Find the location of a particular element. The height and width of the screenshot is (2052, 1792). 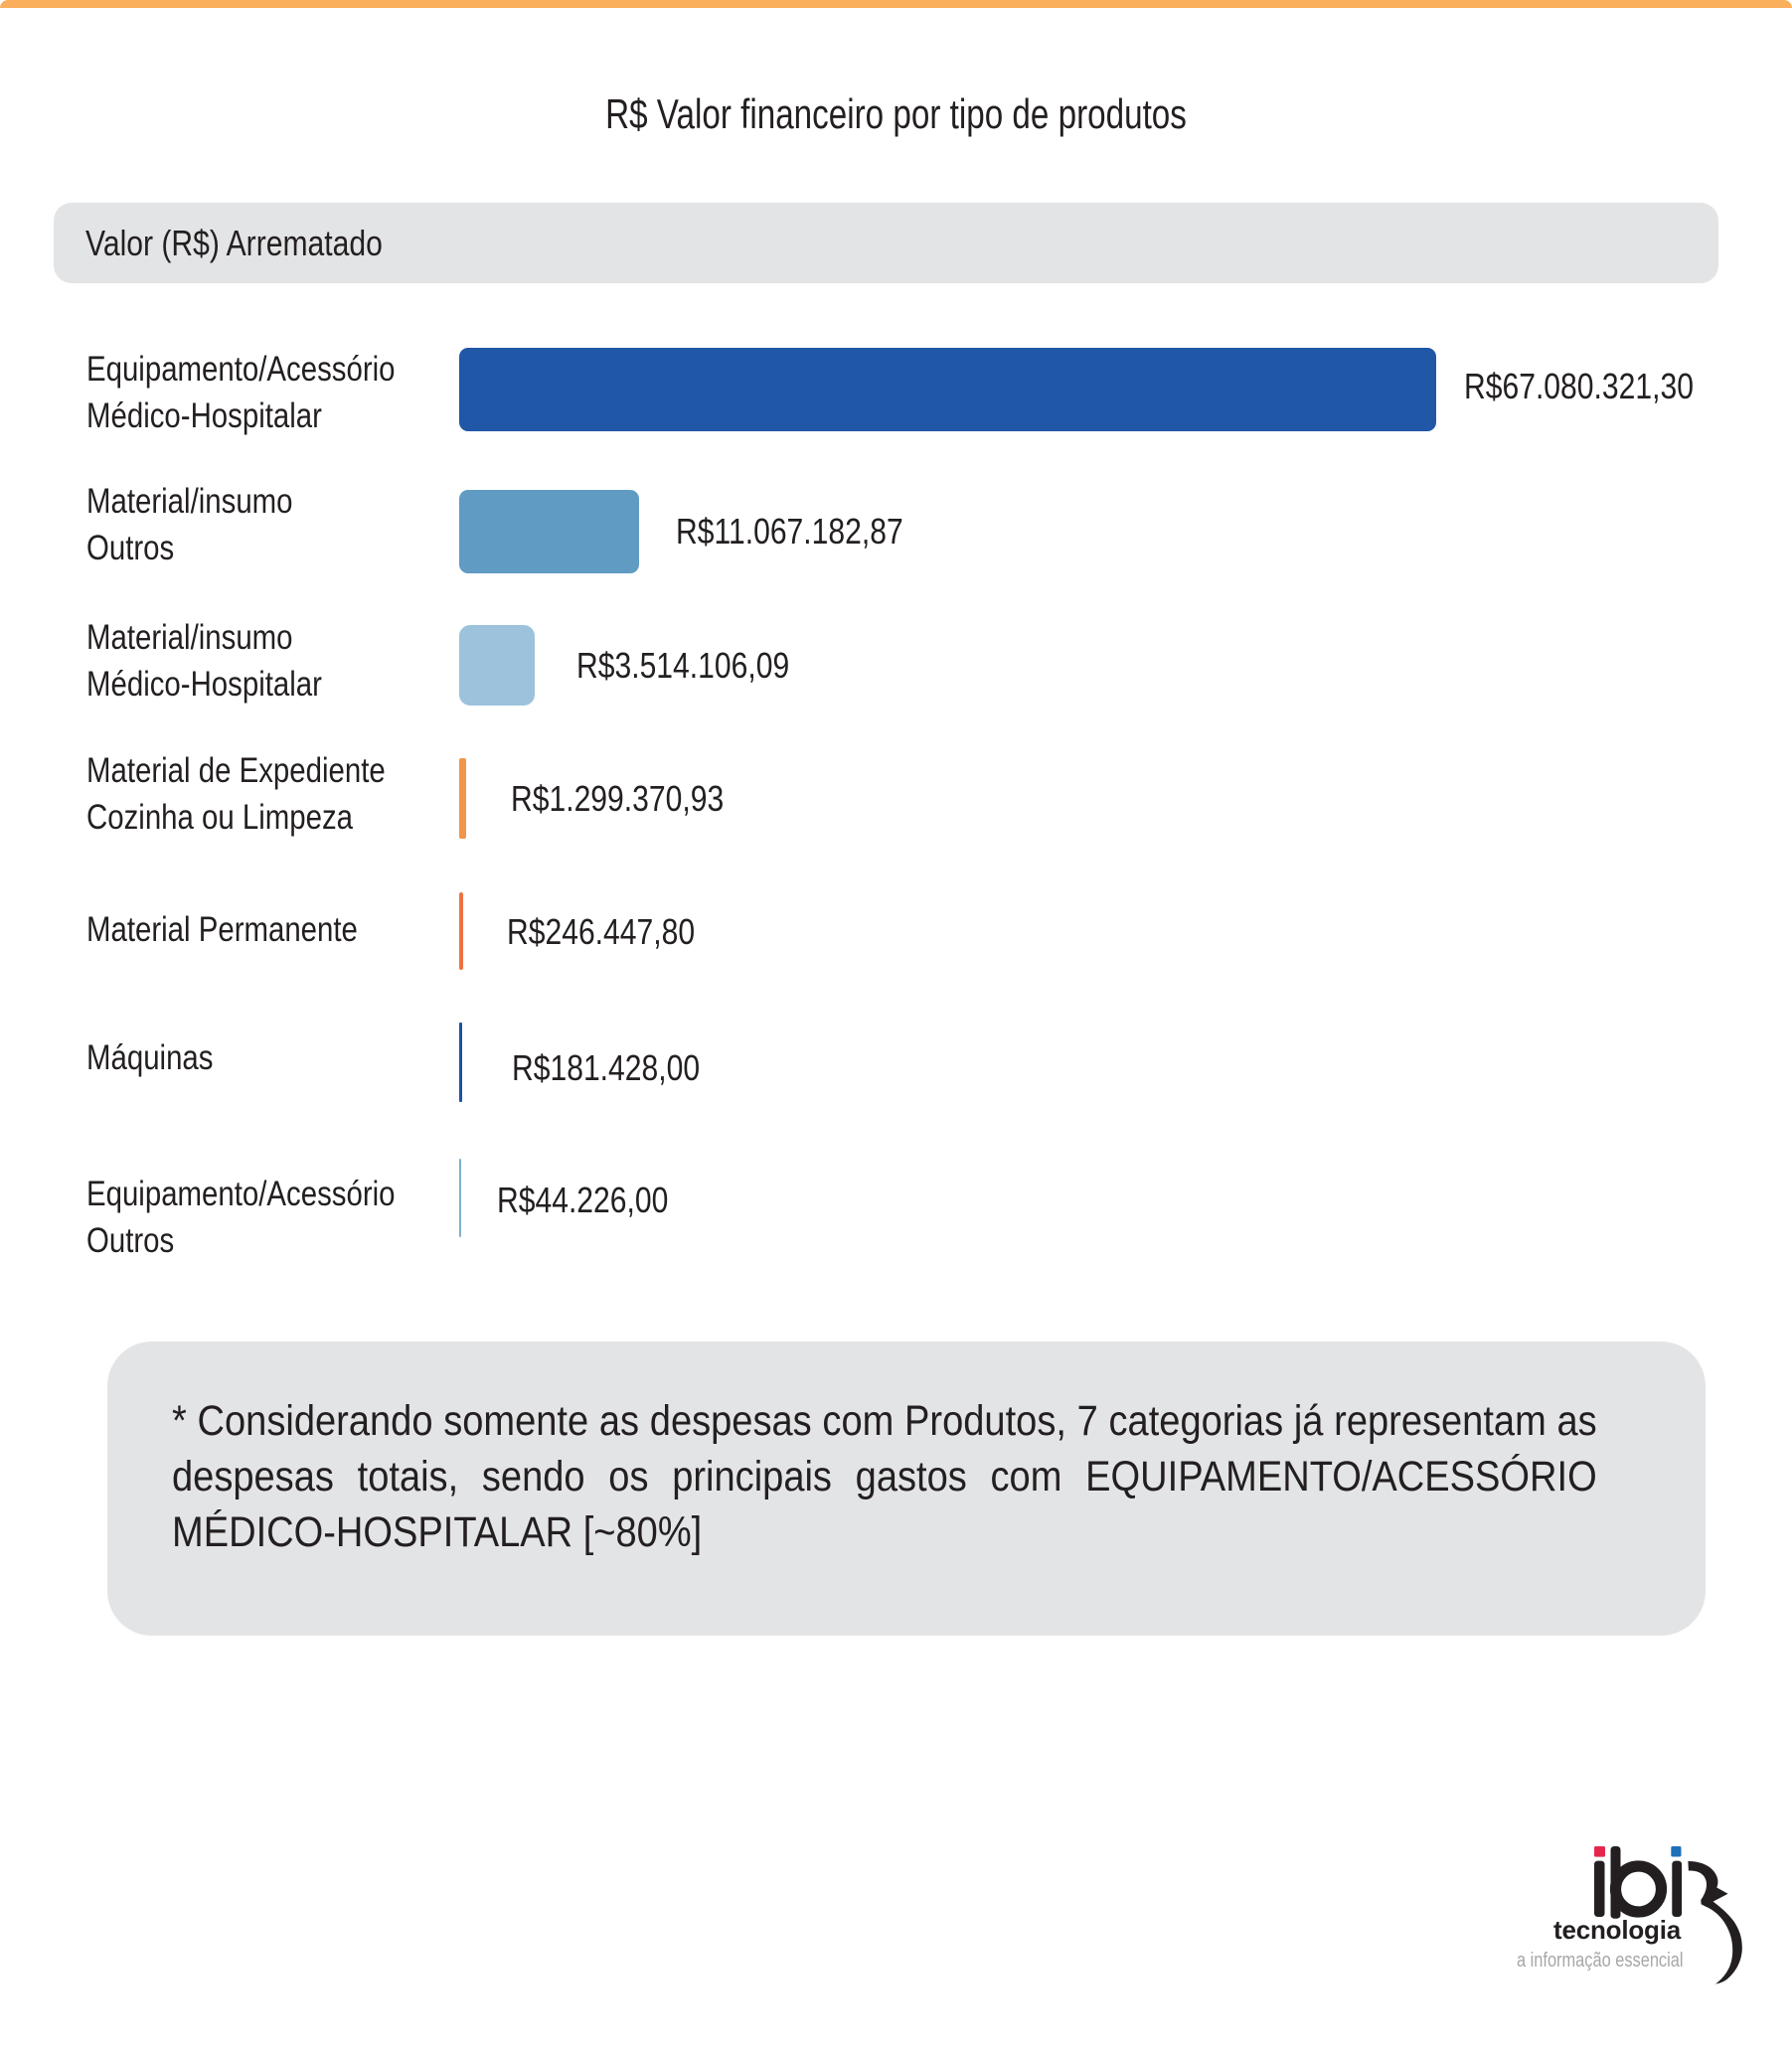

svg-text: a informação essencial is located at coordinates (1600, 1959).